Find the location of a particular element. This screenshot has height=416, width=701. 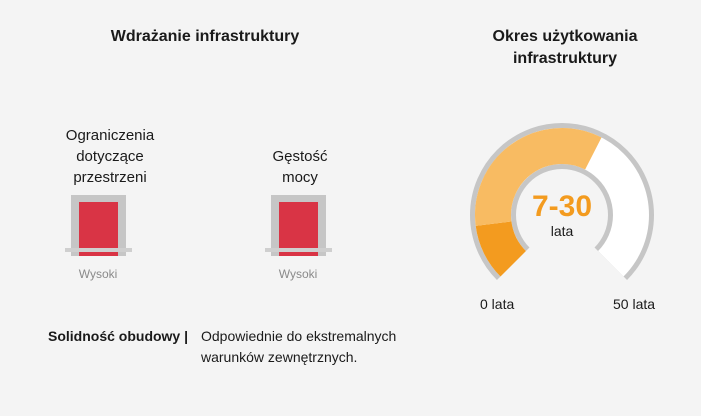

power-density-label: Gęstość mocy is located at coordinates (300, 167).